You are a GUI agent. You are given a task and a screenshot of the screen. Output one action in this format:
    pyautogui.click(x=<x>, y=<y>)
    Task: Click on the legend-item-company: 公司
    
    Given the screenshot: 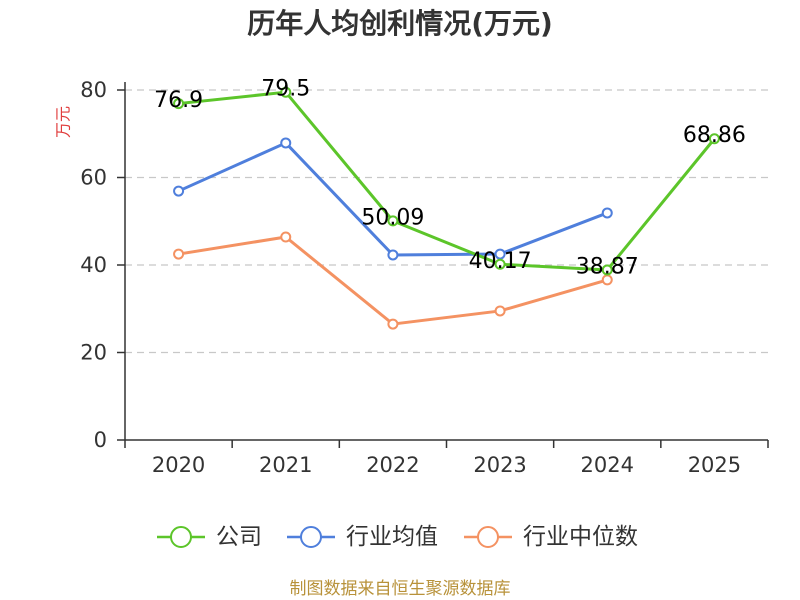 What is the action you would take?
    pyautogui.click(x=209, y=537)
    